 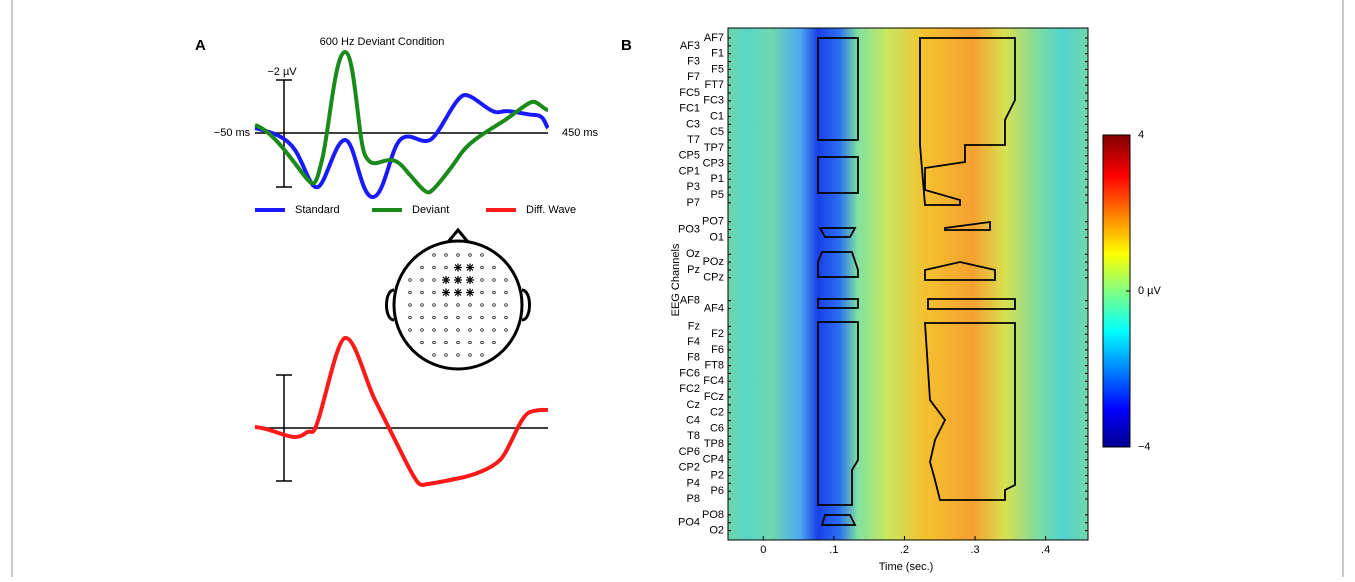 What do you see at coordinates (904, 550) in the screenshot?
I see `x-tick-label: .2` at bounding box center [904, 550].